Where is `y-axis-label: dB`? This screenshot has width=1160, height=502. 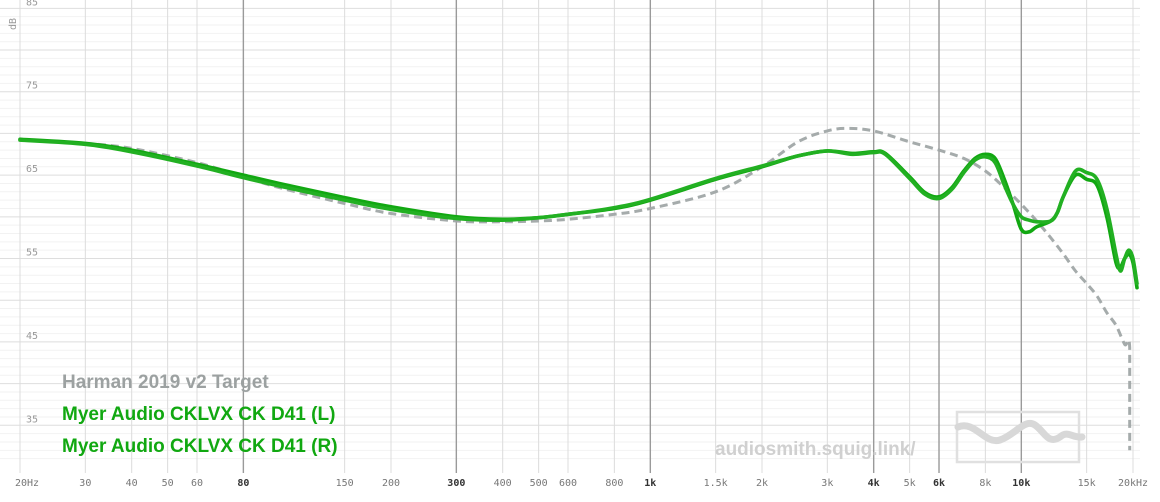
y-axis-label: dB is located at coordinates (13, 24).